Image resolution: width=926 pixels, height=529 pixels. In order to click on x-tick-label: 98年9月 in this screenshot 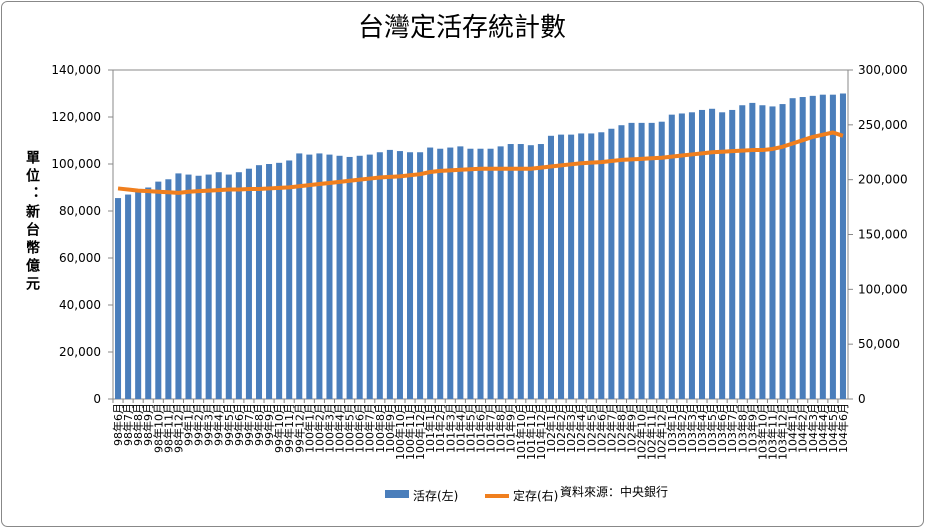, I will do `click(148, 424)`.